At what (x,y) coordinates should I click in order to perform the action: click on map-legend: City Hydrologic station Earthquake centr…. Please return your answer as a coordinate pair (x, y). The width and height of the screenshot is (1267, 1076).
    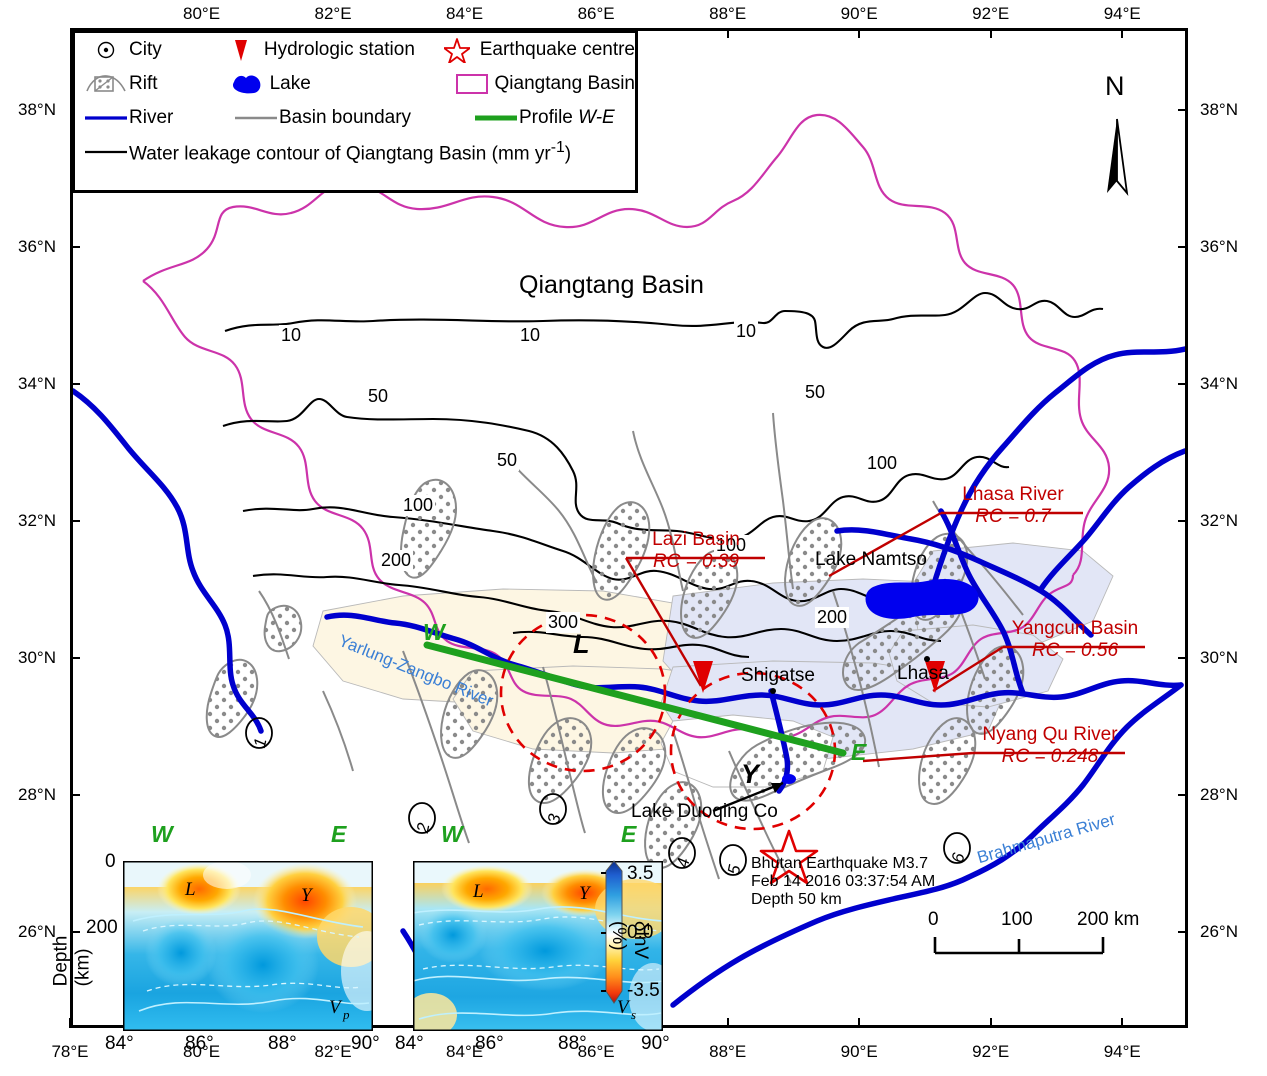
    Looking at the image, I should click on (355, 111).